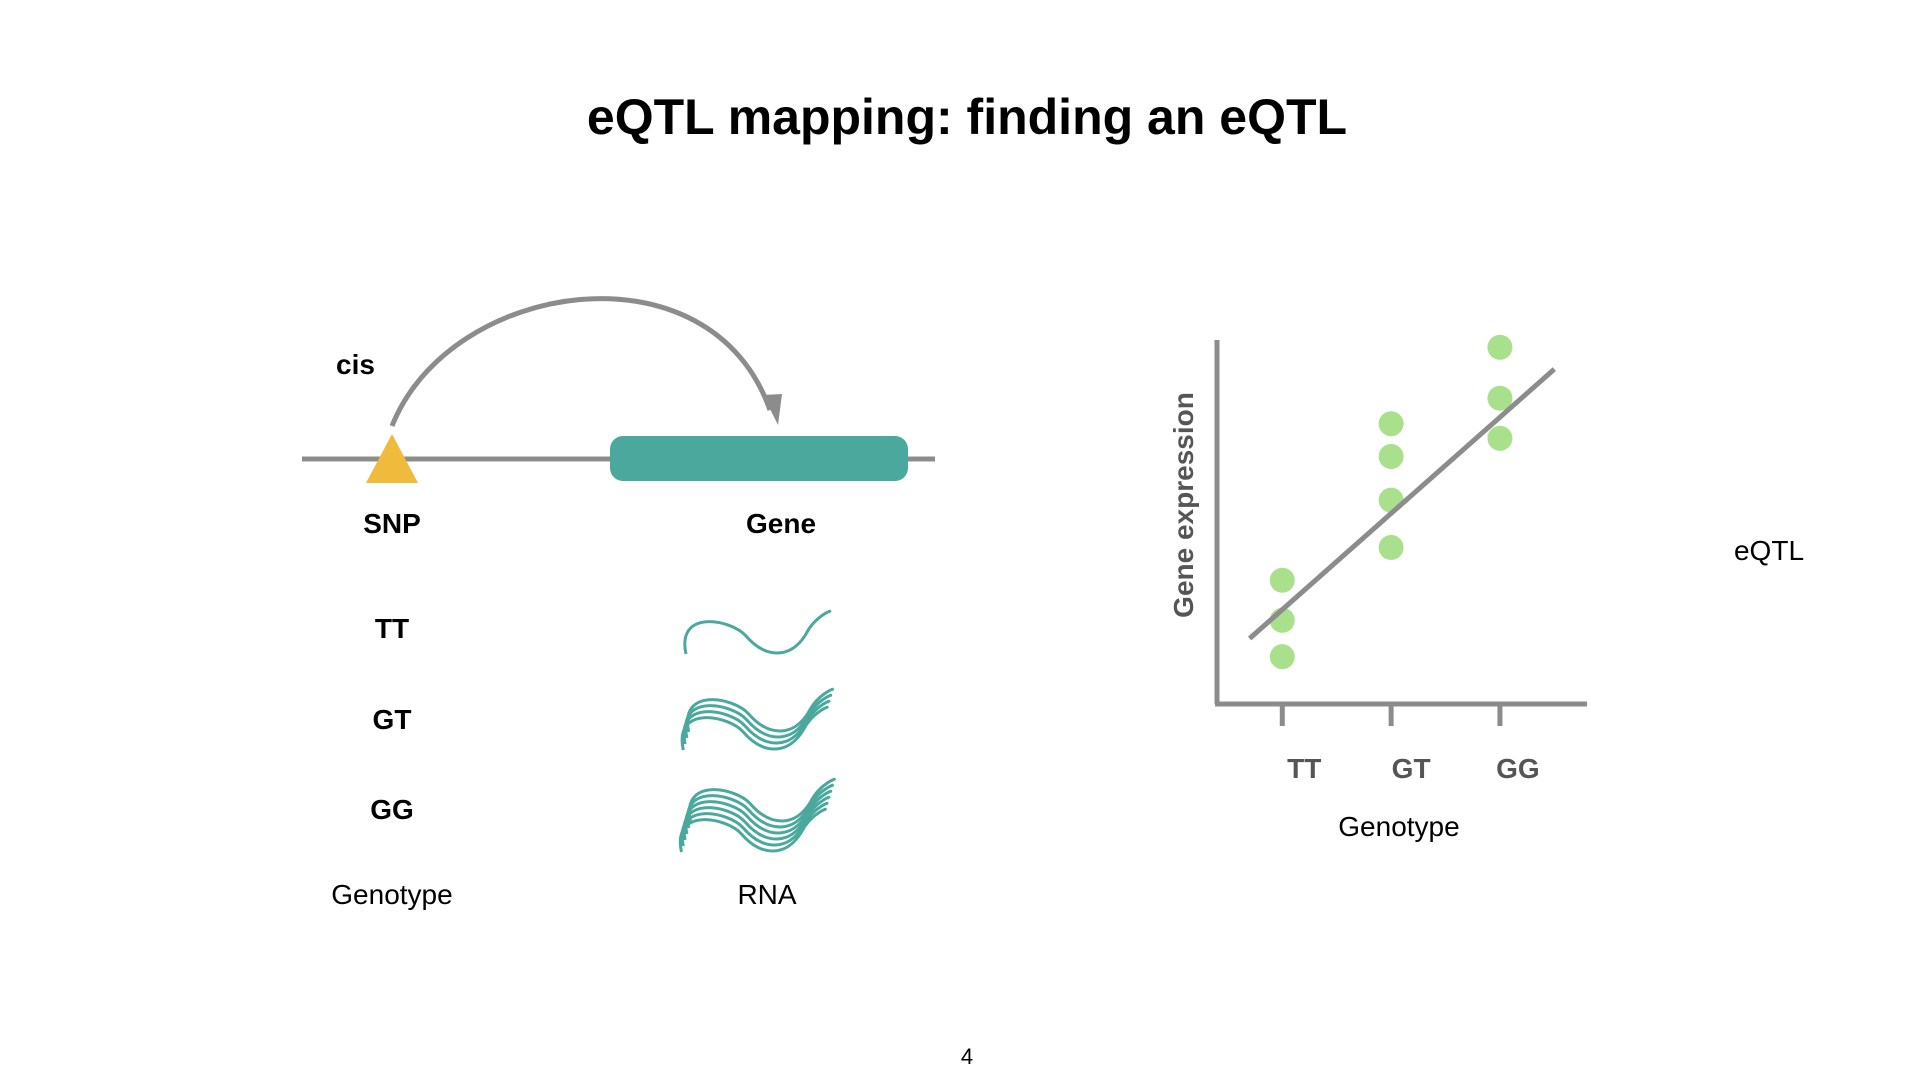 The width and height of the screenshot is (1920, 1080). I want to click on genotype-gg-label: GG, so click(392, 809).